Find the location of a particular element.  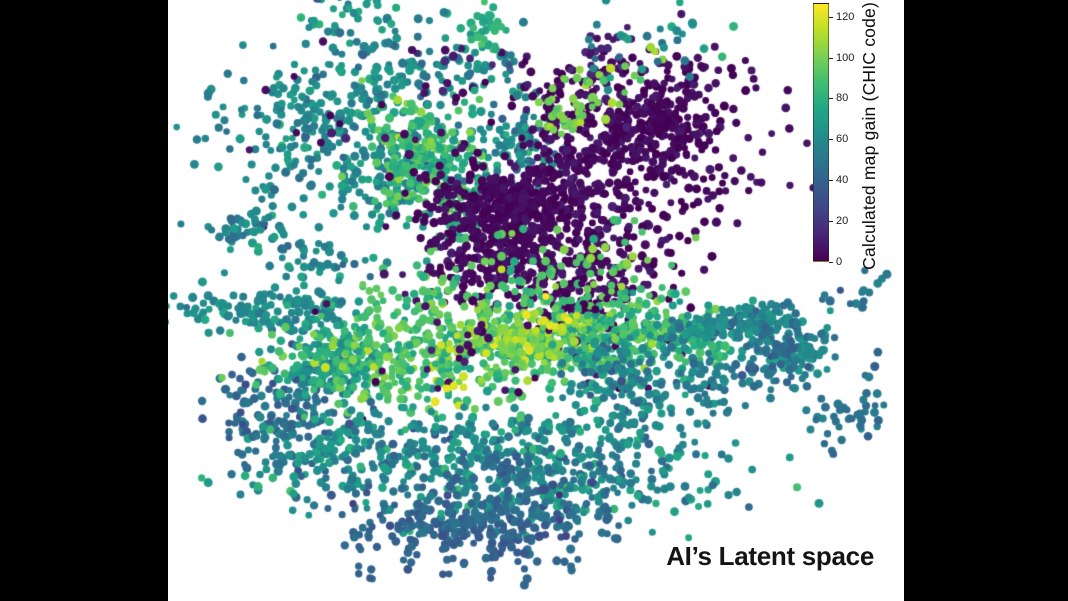

colorbar-tick-label: 60 is located at coordinates (842, 139).